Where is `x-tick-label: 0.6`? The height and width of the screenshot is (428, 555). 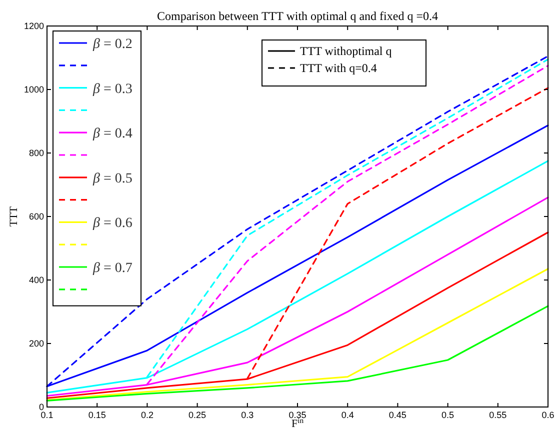 x-tick-label: 0.6 is located at coordinates (548, 415).